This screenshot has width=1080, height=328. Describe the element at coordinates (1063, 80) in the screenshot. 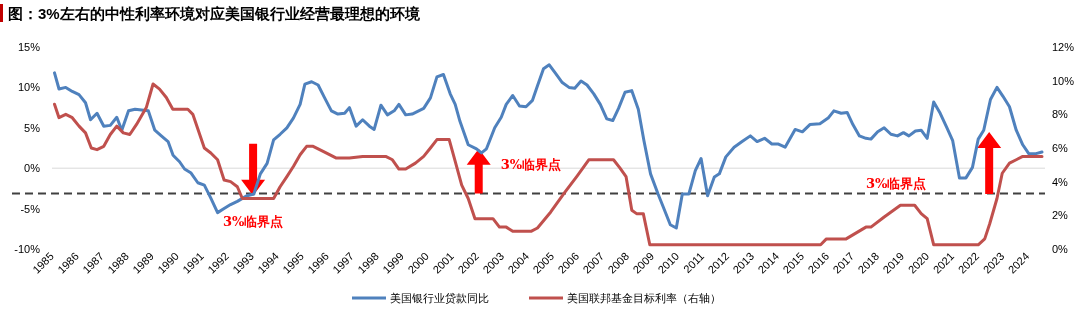

I see `y2-tick-label: 10%` at that location.